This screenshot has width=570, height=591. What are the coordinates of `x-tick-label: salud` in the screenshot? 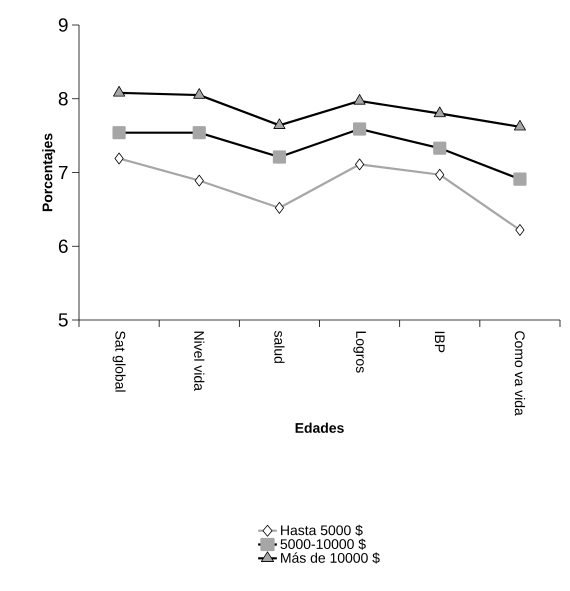 It's located at (279, 346).